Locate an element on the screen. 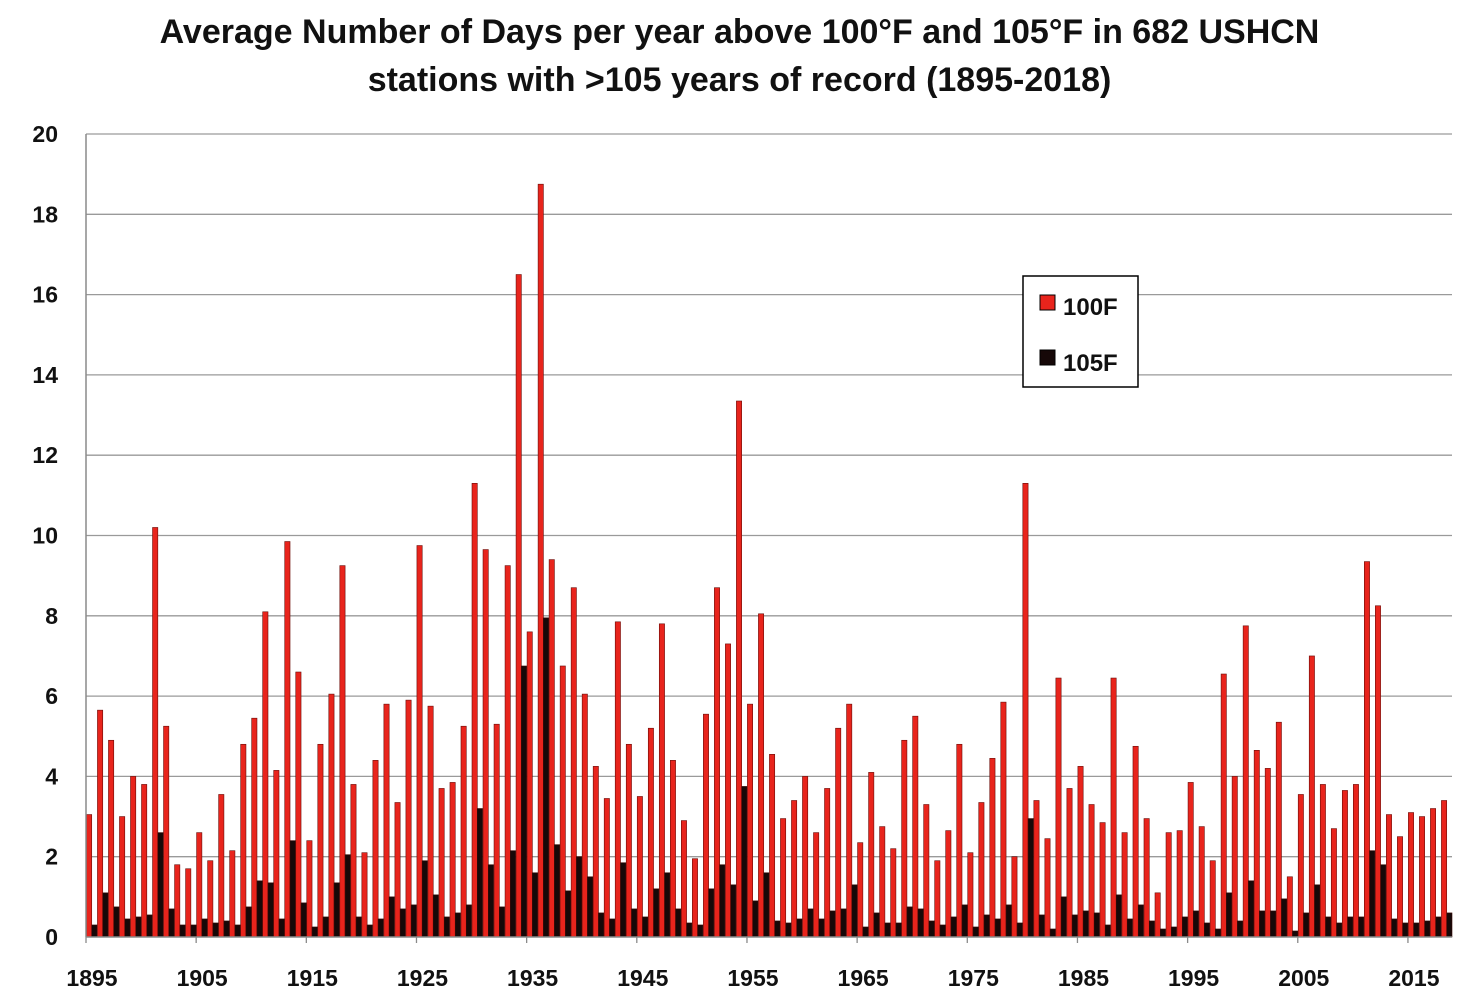  bar-105f-2016 is located at coordinates (1427, 929).